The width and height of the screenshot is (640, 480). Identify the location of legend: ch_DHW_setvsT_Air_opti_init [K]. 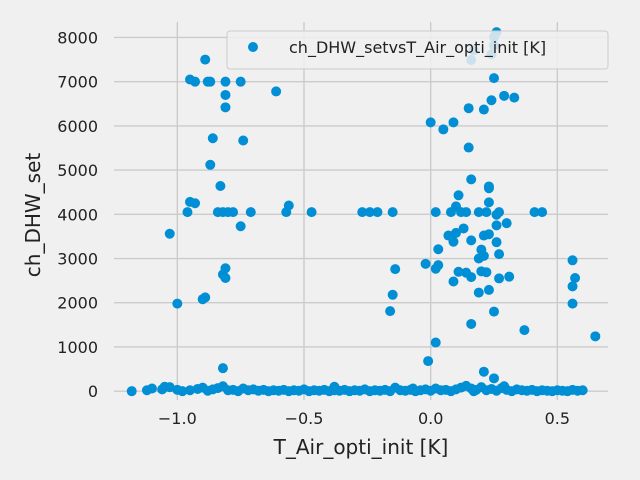
(417, 50).